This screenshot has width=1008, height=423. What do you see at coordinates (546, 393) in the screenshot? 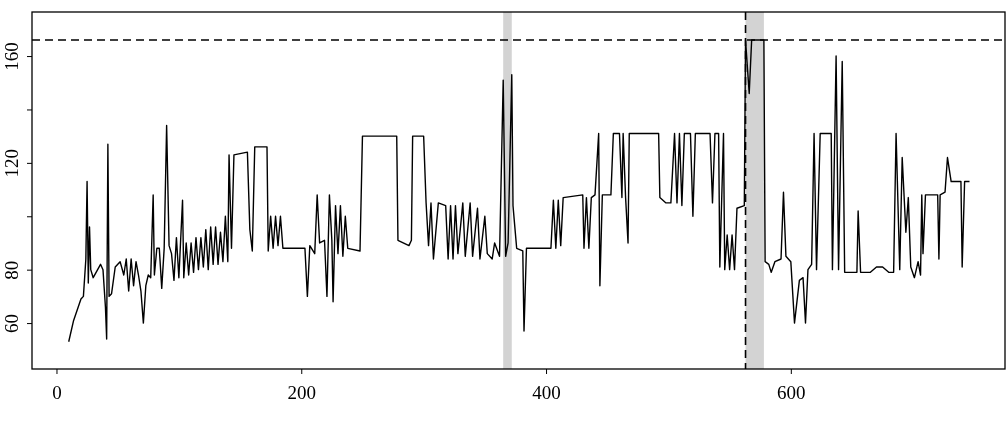
I see `x-tick-label: 400` at bounding box center [546, 393].